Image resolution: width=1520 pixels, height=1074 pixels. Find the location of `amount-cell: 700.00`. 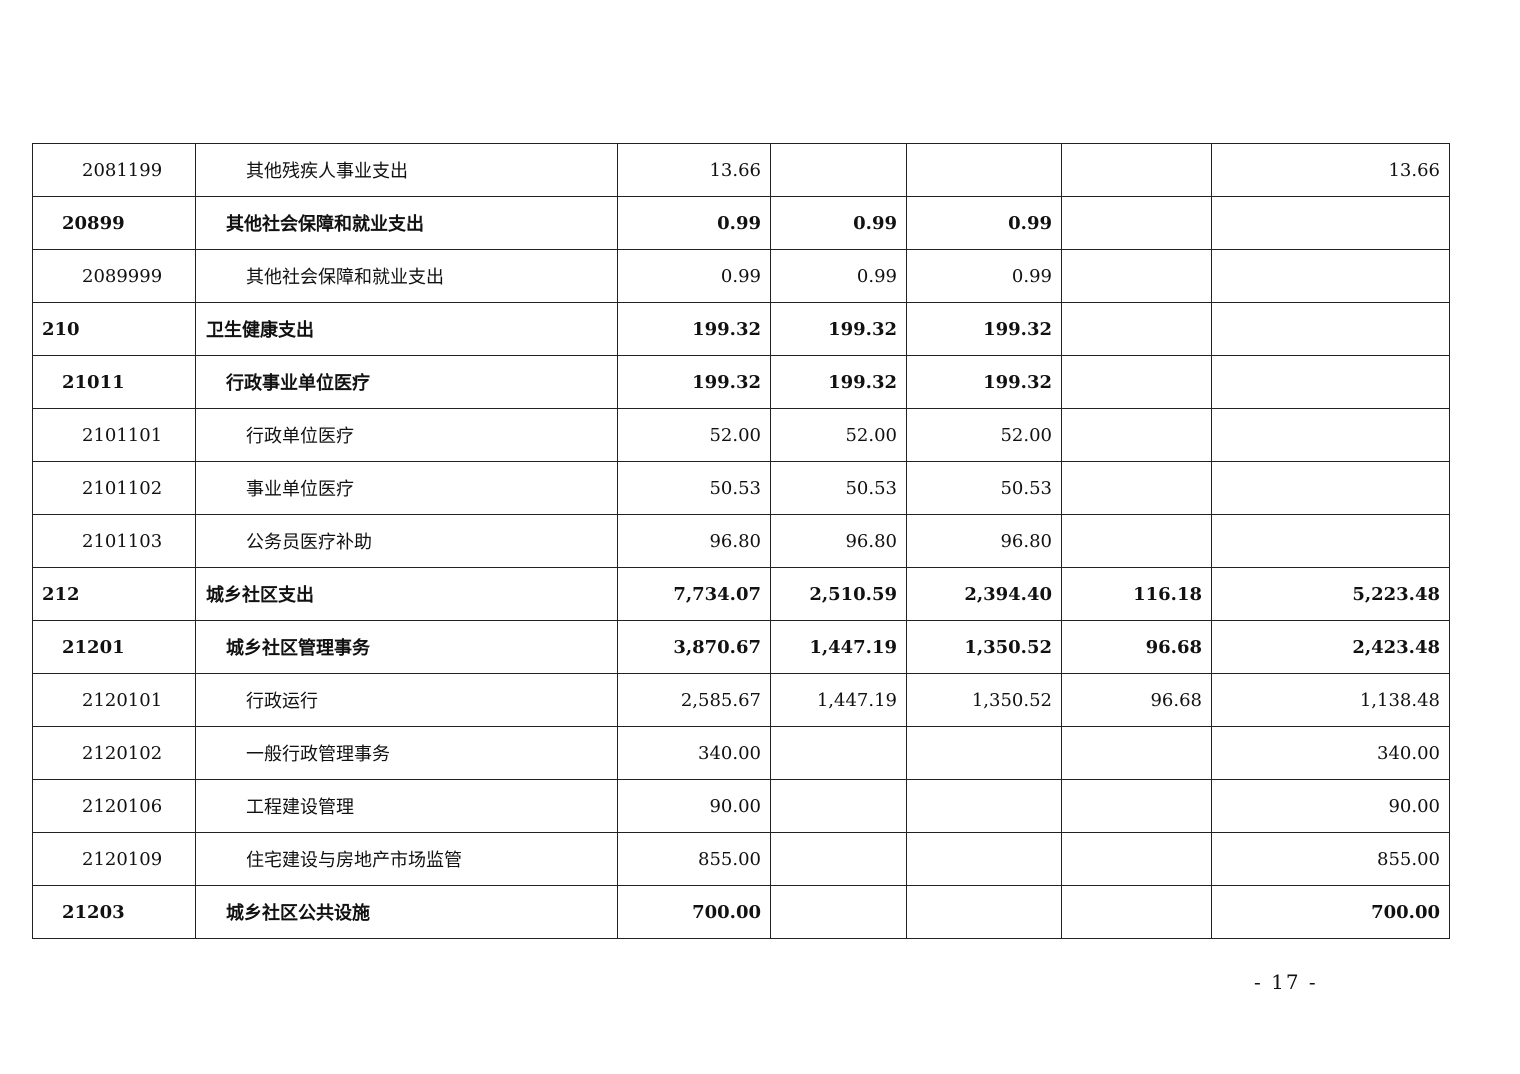

amount-cell: 700.00 is located at coordinates (1330, 912).